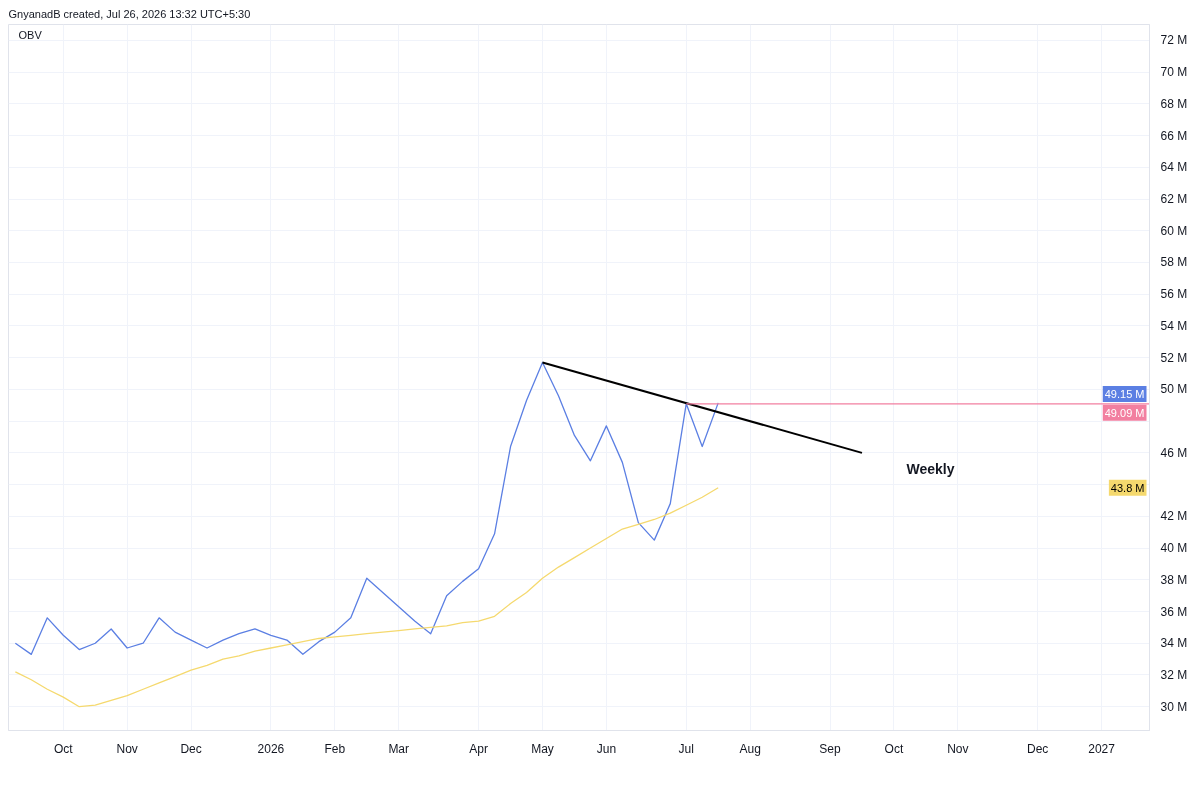  I want to click on annotation: Weekly, so click(930, 468).